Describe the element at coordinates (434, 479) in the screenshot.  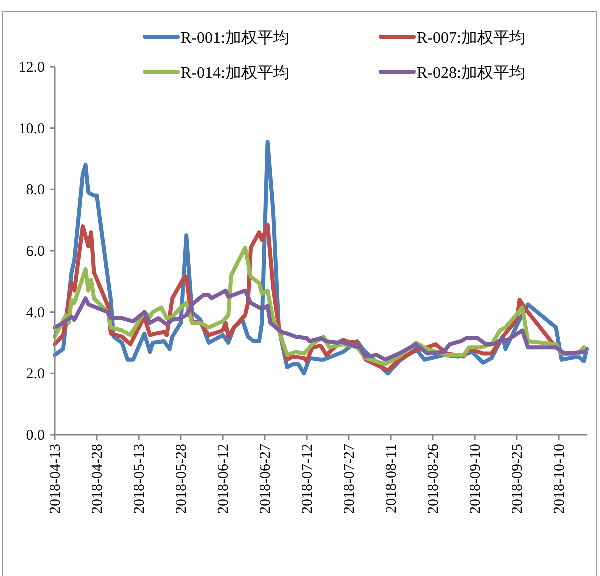
I see `x-tick-label: 2018-08-26` at that location.